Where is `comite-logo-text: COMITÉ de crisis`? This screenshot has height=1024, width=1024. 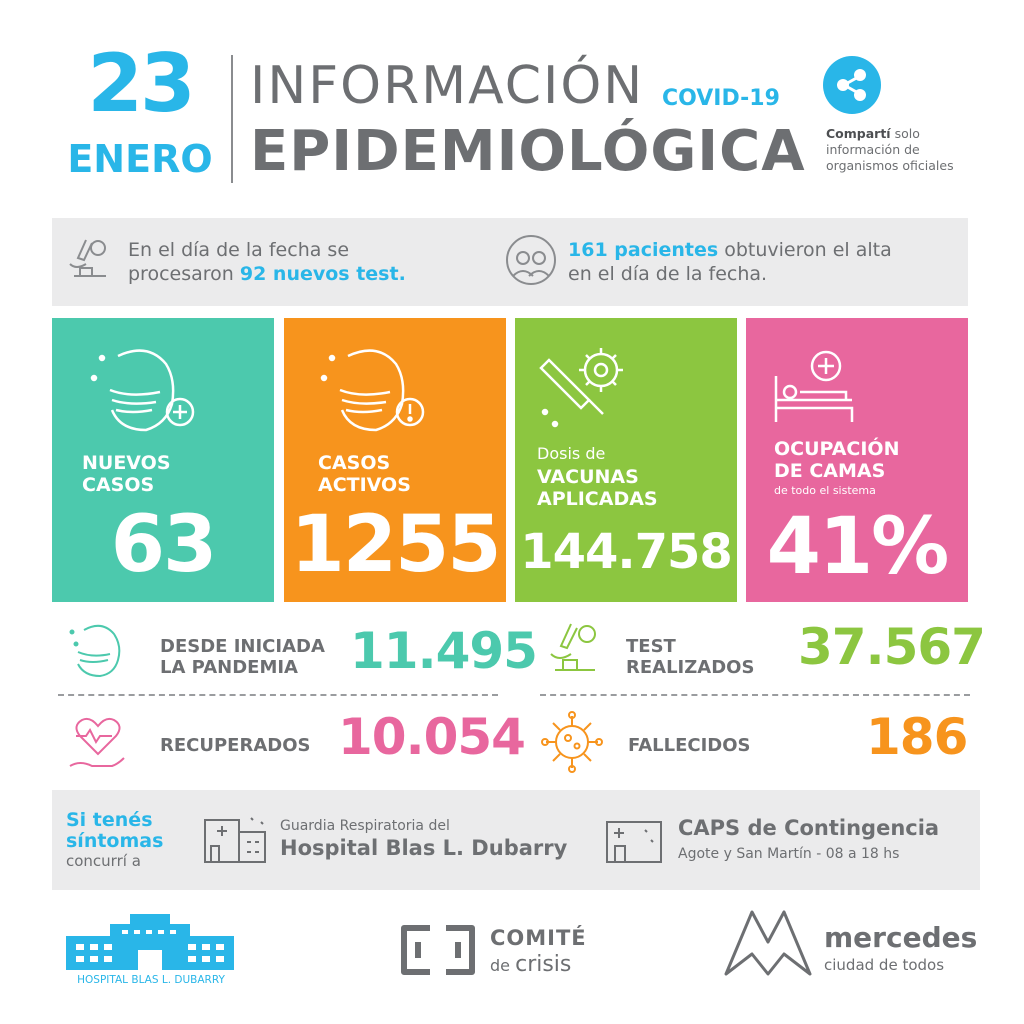
comite-logo-text: COMITÉ de crisis is located at coordinates (538, 951).